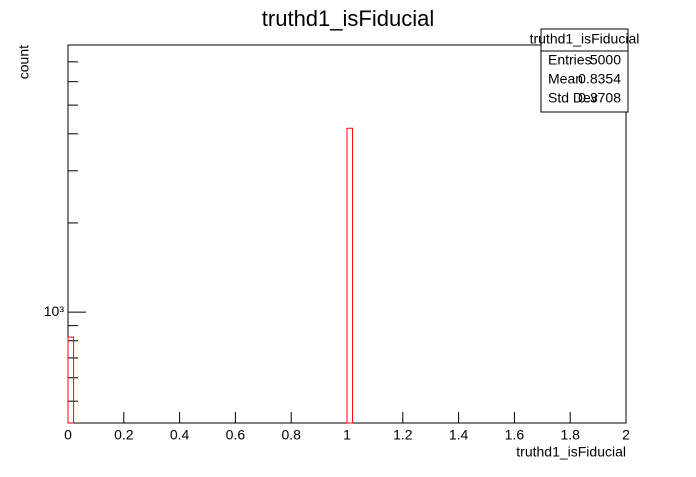  I want to click on x-tick-label: 1.8, so click(570, 435).